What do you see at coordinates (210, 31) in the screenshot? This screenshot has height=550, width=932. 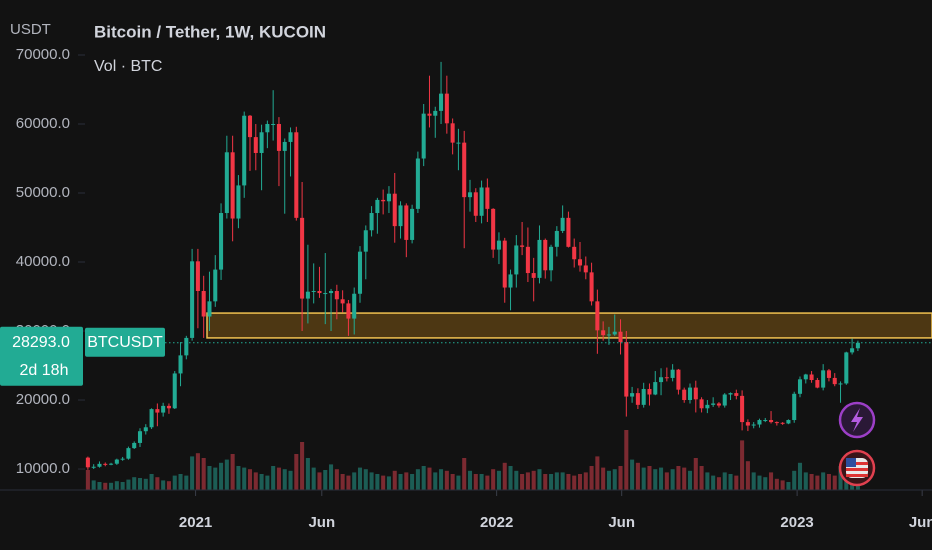 I see `chart-title: Bitcoin / Tether, 1W, KUCOIN` at bounding box center [210, 31].